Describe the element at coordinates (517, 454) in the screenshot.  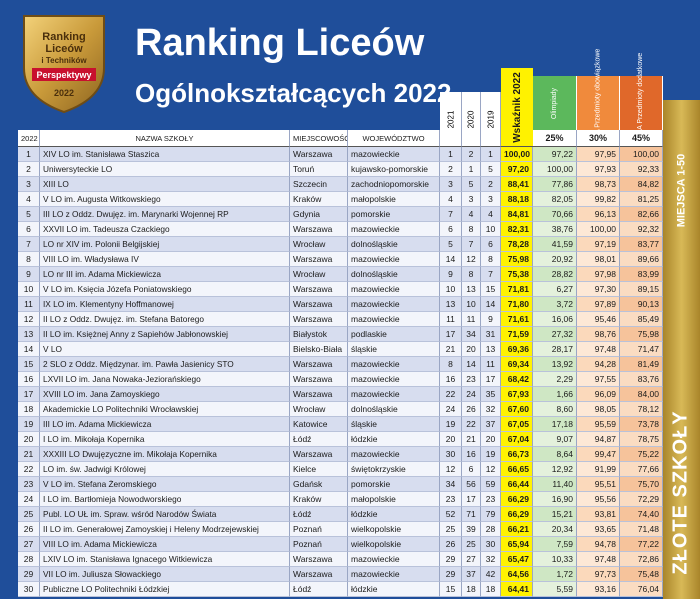
I see `table-cell: 66,73` at that location.